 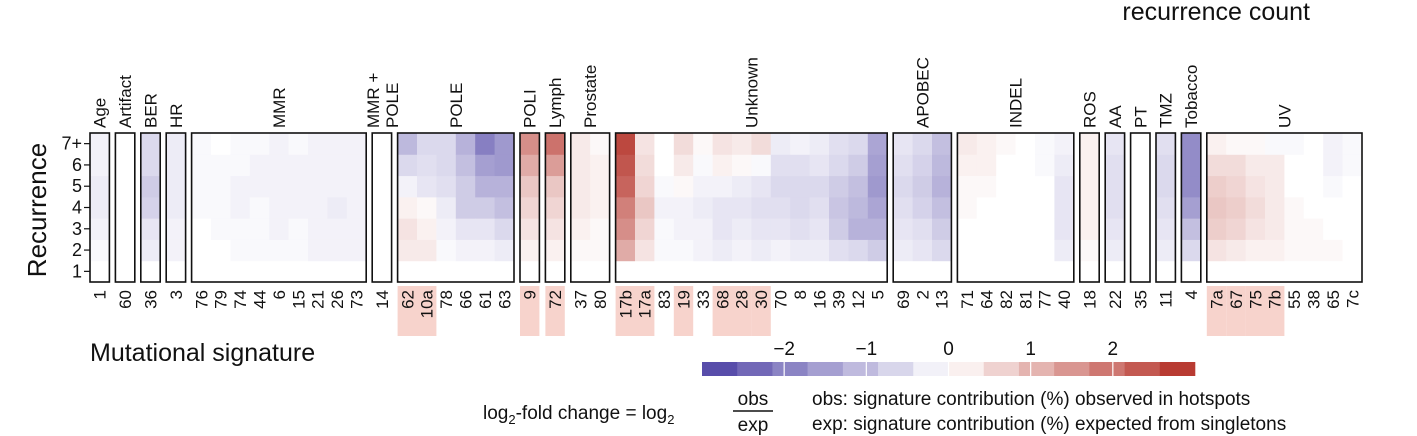 What do you see at coordinates (1140, 299) in the screenshot?
I see `sig-label-35: 35` at bounding box center [1140, 299].